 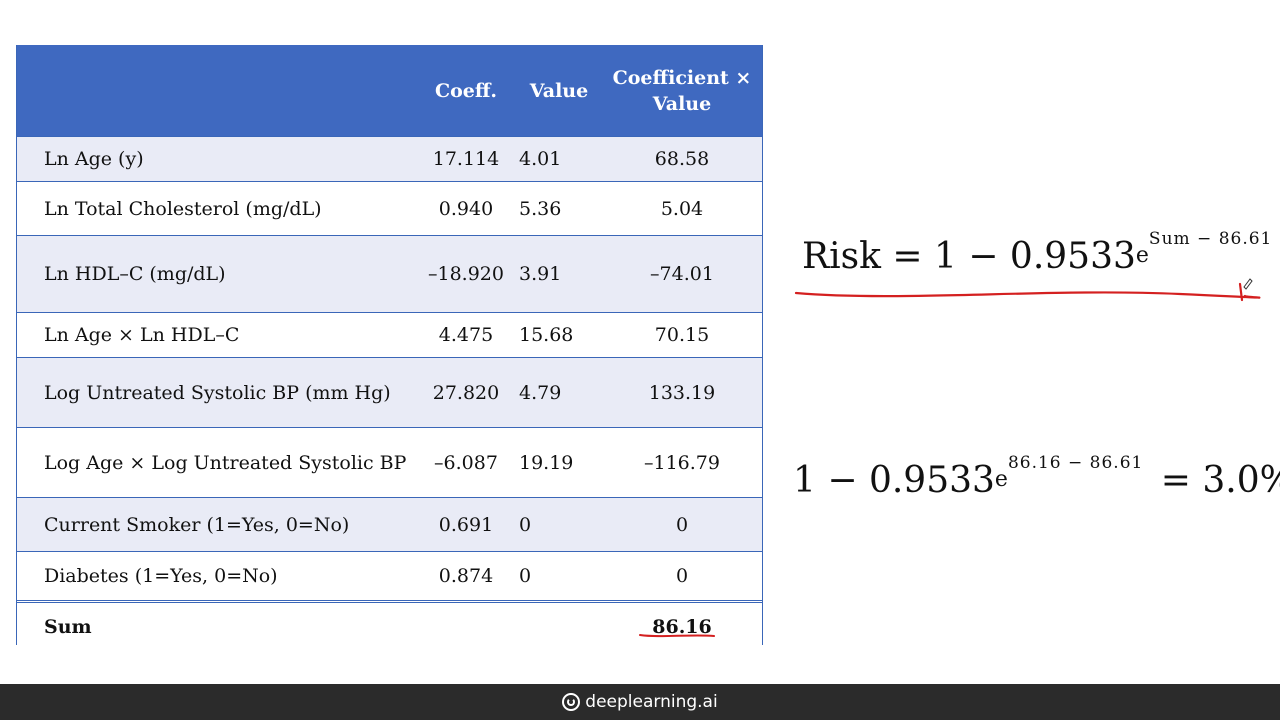 What do you see at coordinates (389, 334) in the screenshot?
I see `table-row: Ln Age × Ln HDL–C 4.475 15.68 70.15` at bounding box center [389, 334].